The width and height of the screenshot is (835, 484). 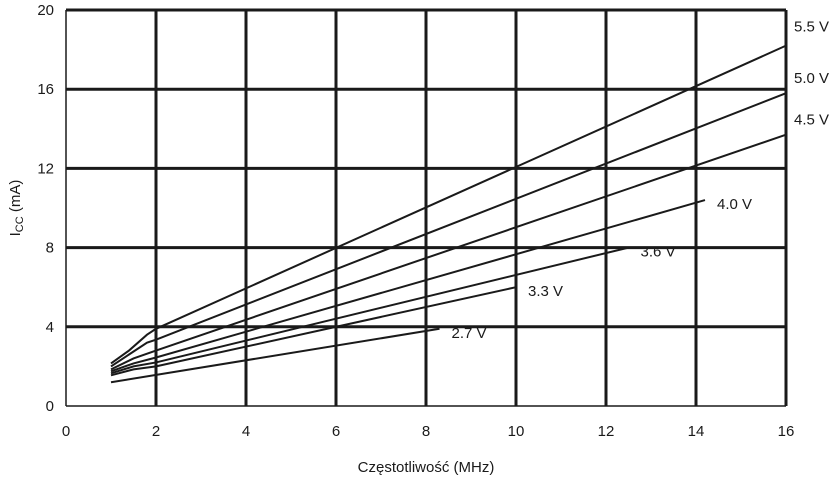 I want to click on series-line-27V, so click(x=275, y=355).